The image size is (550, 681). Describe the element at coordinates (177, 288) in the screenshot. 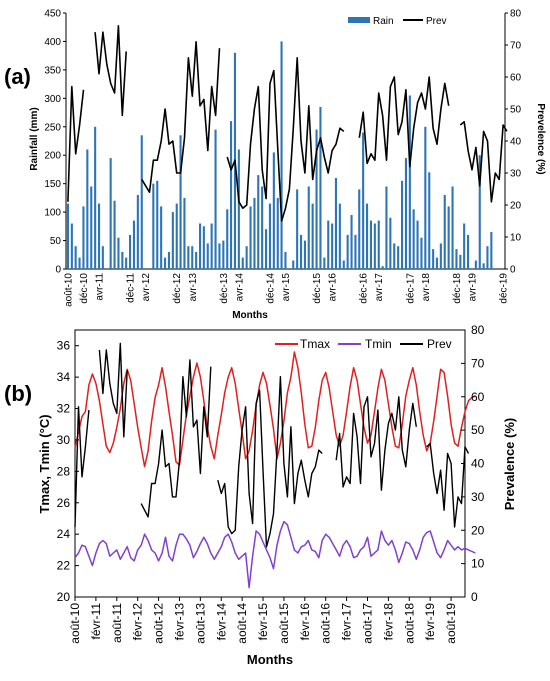

I see `panel-a-xtick-label-d-c-12: déc-12` at that location.